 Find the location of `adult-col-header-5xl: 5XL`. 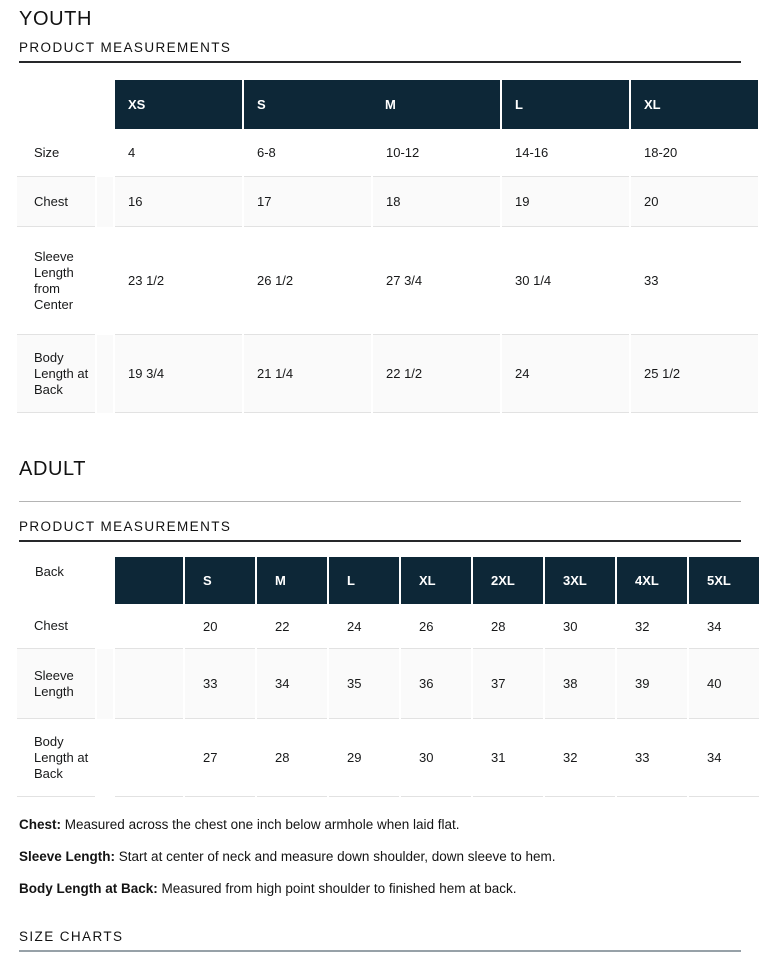

adult-col-header-5xl: 5XL is located at coordinates (724, 580).